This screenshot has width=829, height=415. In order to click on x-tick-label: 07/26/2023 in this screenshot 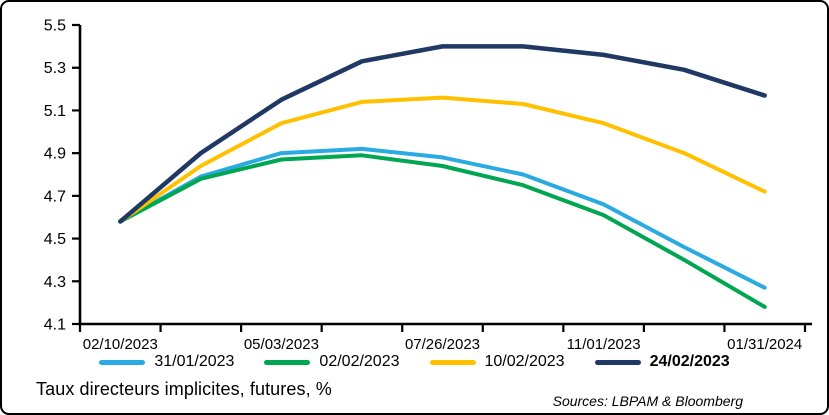, I will do `click(442, 343)`.